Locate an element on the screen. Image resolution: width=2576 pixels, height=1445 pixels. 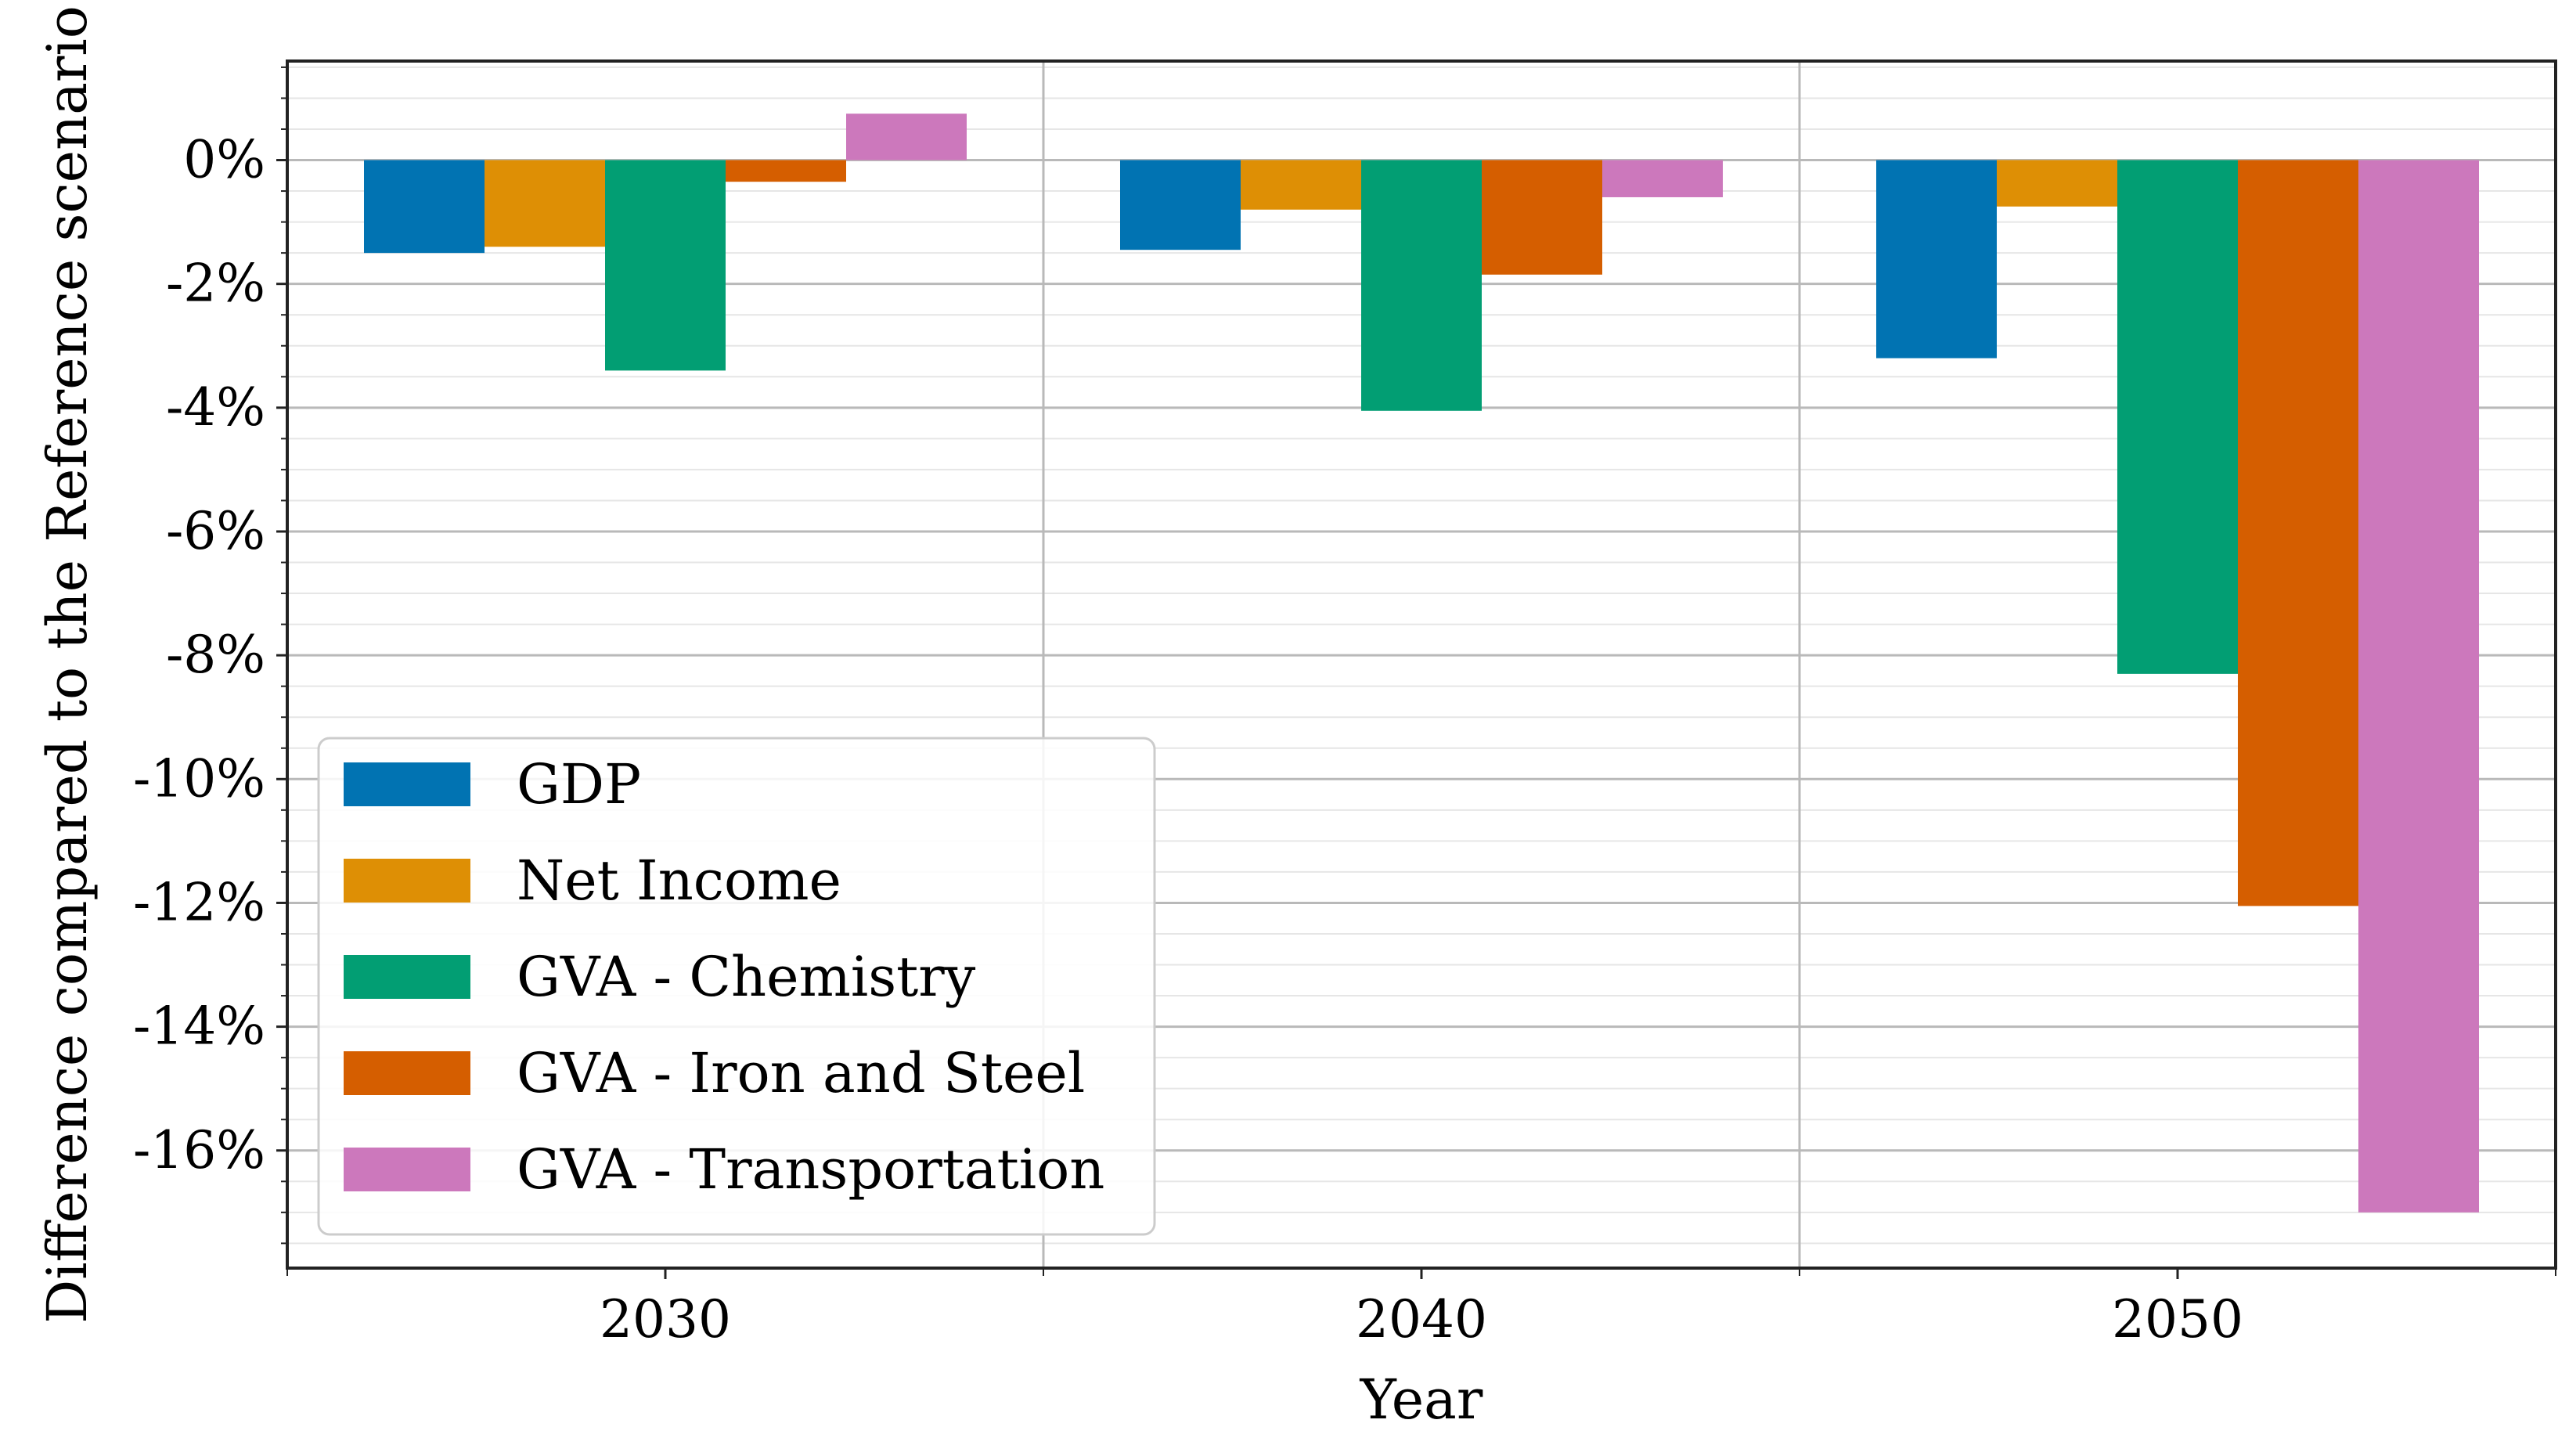
x-tick-label: 2040 is located at coordinates (1421, 1319).